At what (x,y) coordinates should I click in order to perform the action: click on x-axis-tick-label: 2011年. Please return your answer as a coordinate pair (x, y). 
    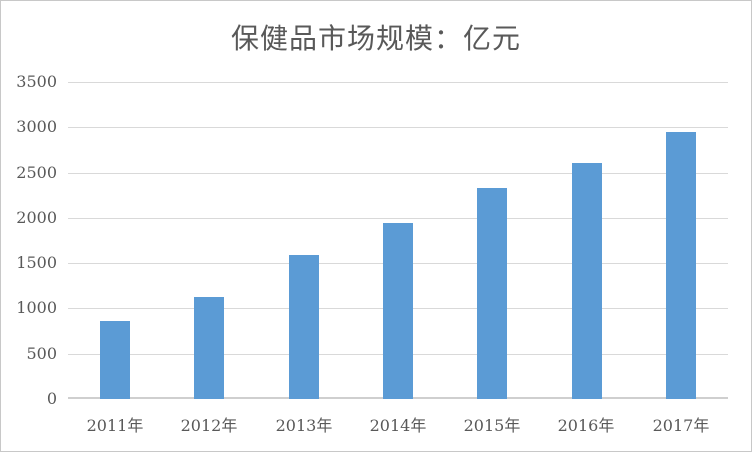
    Looking at the image, I should click on (115, 425).